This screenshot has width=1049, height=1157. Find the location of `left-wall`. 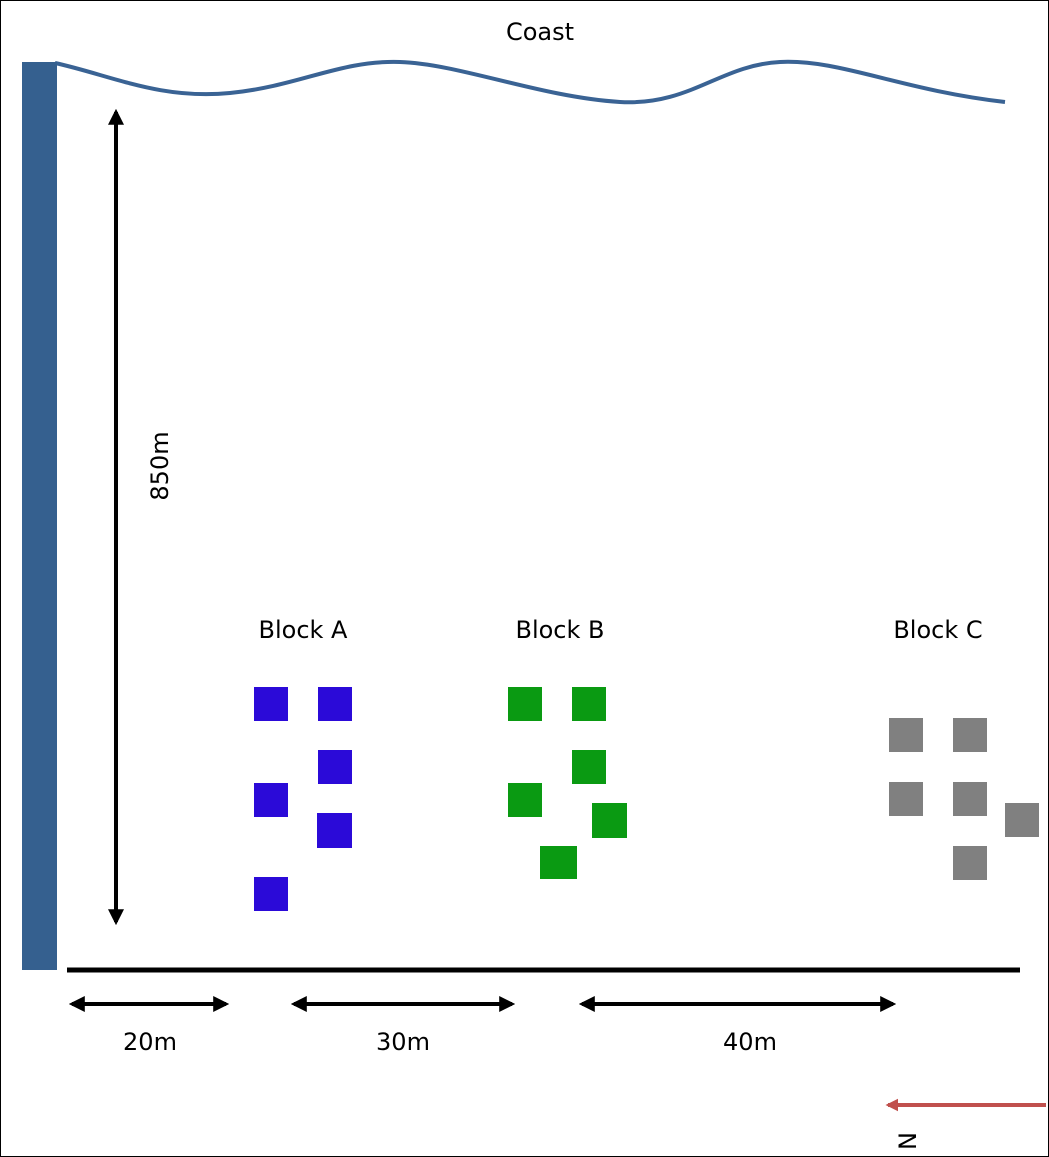

left-wall is located at coordinates (39, 516).